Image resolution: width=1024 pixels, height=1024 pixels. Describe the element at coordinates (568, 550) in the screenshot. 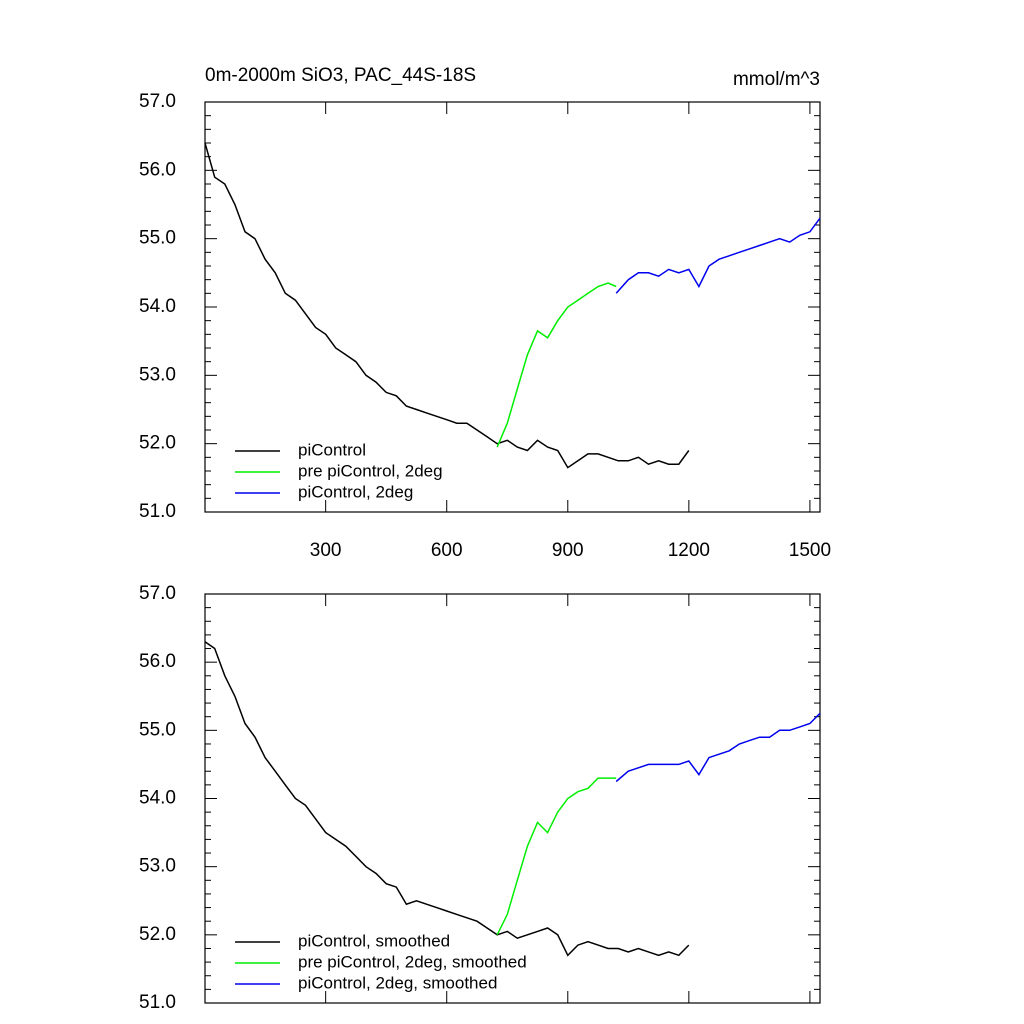

I see `x-tick-label: 900` at that location.